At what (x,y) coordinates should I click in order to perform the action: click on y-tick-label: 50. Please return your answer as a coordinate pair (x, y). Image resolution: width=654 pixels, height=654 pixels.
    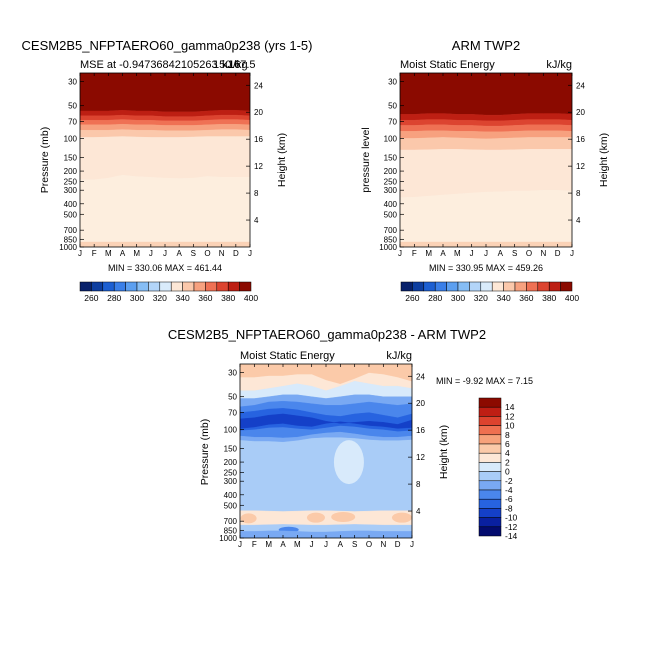
    Looking at the image, I should click on (232, 397).